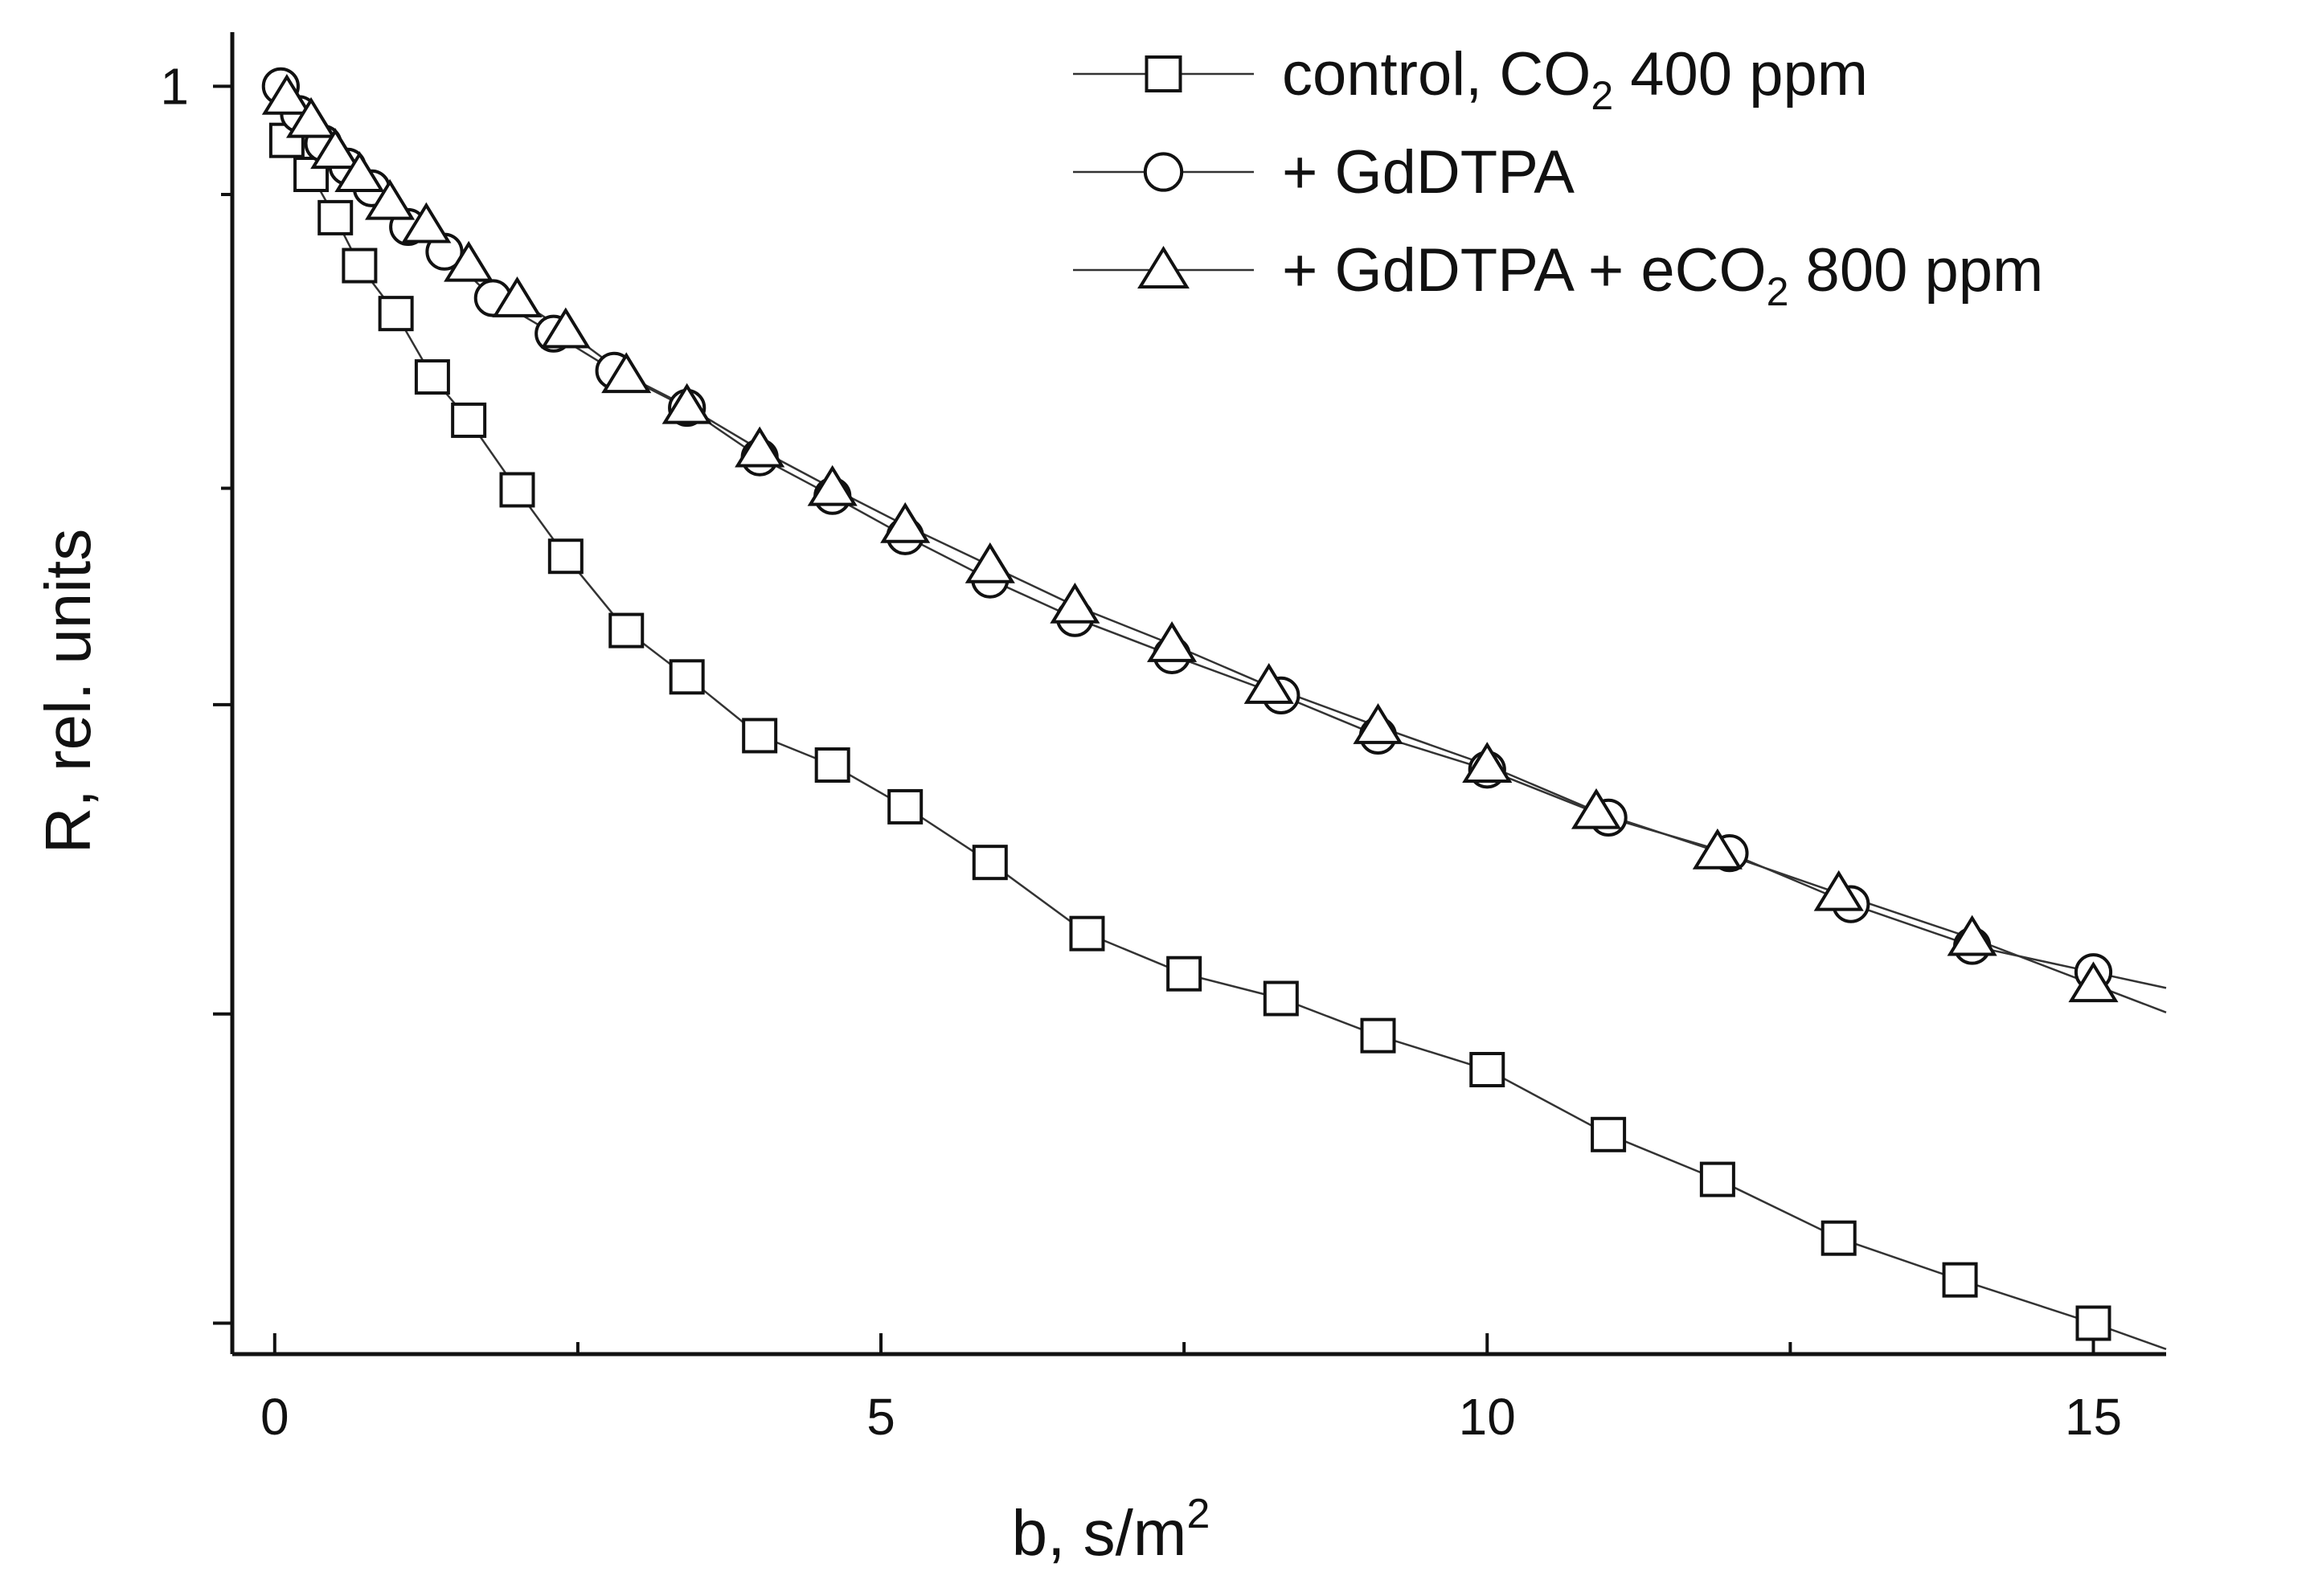 The height and width of the screenshot is (1596, 2310). I want to click on x-tick-label: 0, so click(274, 1417).